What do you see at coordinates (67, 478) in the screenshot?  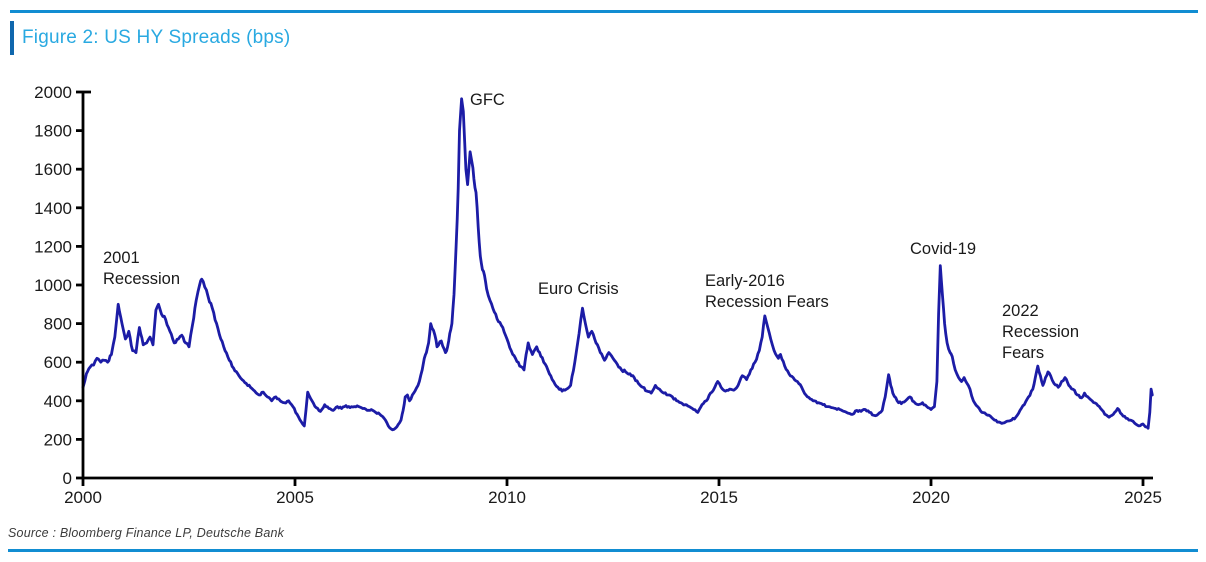 I see `y-tick-label: 0` at bounding box center [67, 478].